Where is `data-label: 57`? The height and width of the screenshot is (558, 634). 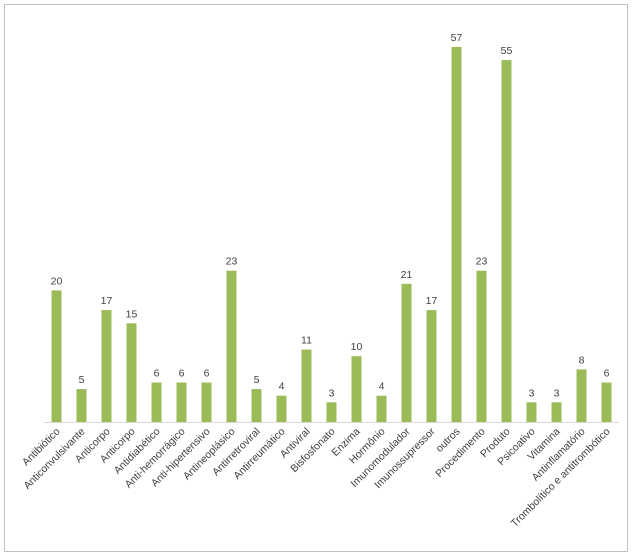 data-label: 57 is located at coordinates (457, 38).